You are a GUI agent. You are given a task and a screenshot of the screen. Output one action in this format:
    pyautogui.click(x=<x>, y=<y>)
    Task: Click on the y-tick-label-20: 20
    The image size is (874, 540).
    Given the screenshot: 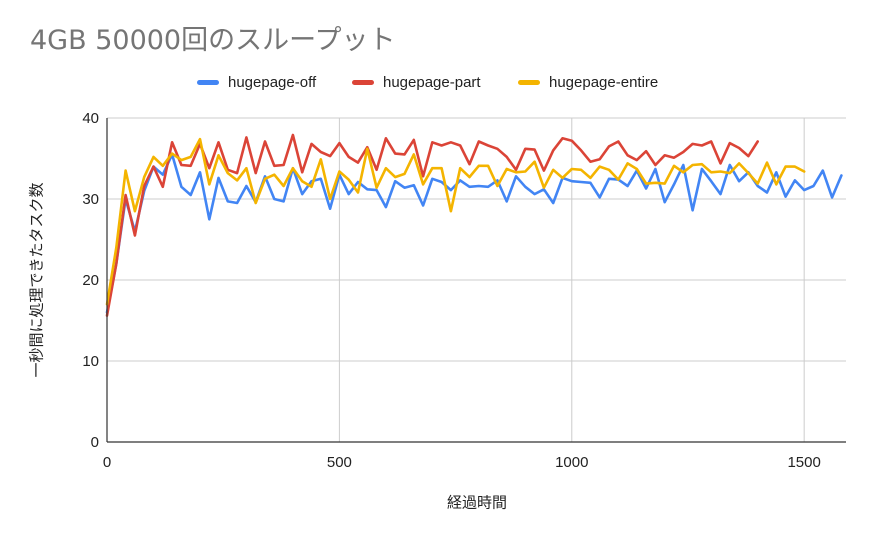 What is the action you would take?
    pyautogui.click(x=90, y=280)
    